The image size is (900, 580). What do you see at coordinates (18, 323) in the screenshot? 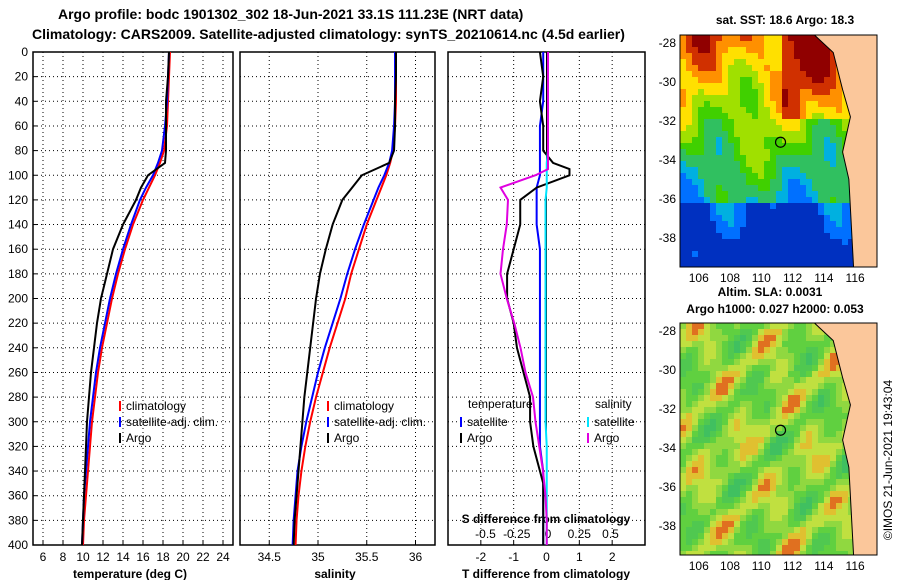
I see `depth-tick-label: 220` at bounding box center [18, 323].